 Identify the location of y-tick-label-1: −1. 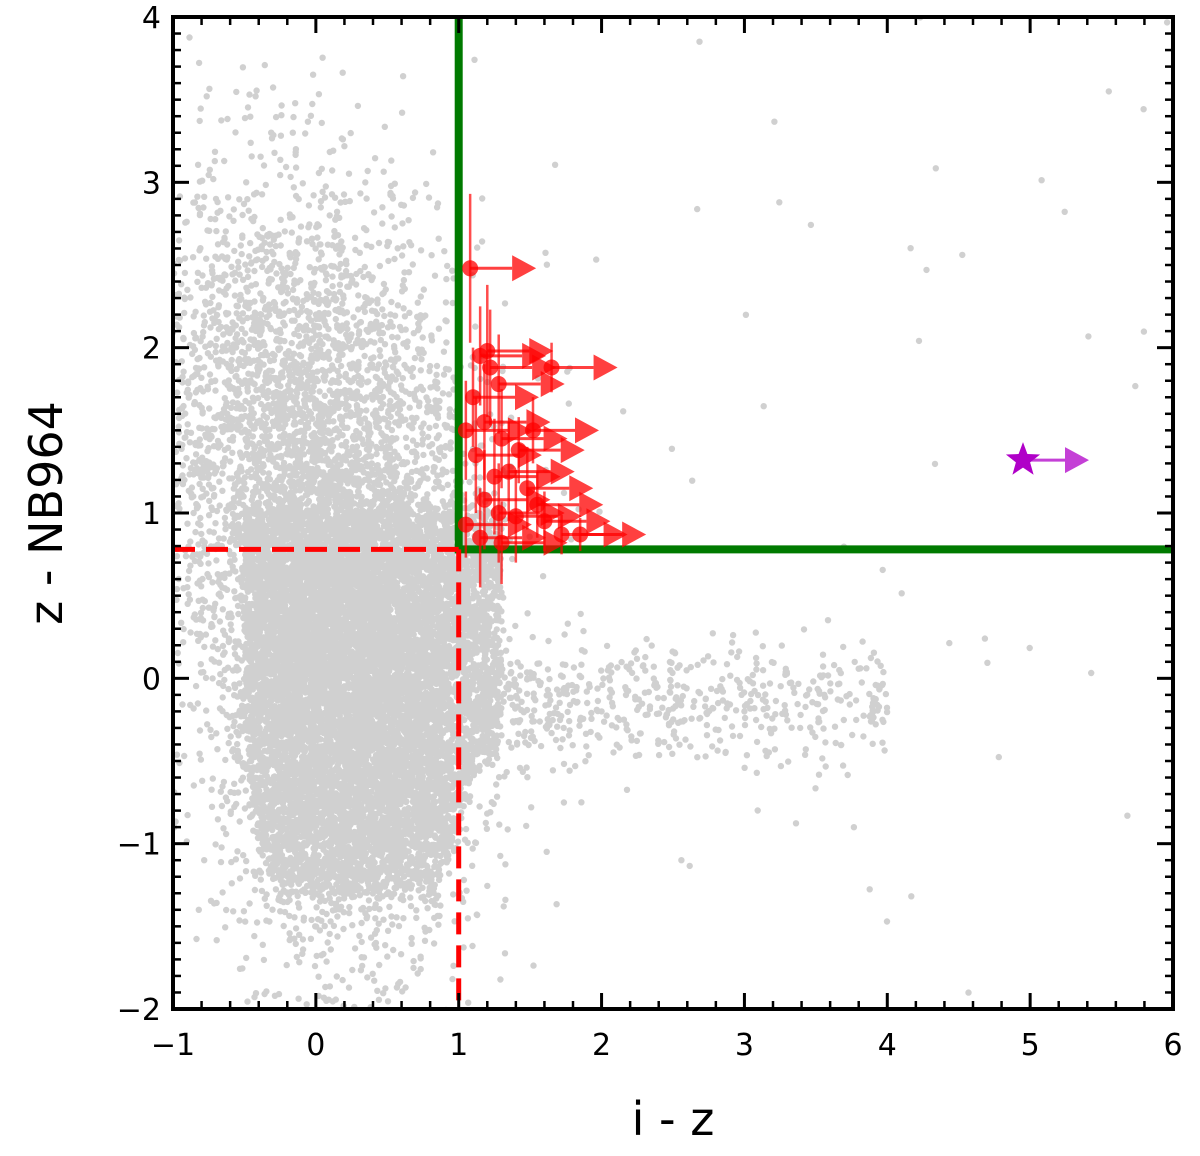
(139, 845).